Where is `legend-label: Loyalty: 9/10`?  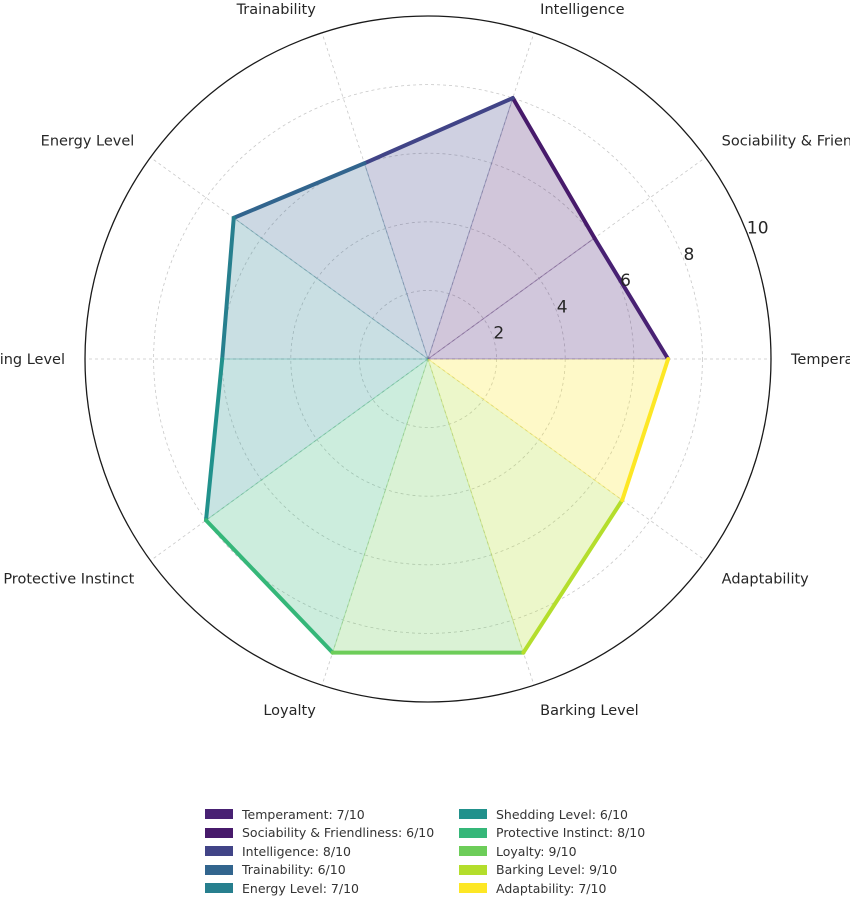 legend-label: Loyalty: 9/10 is located at coordinates (536, 851).